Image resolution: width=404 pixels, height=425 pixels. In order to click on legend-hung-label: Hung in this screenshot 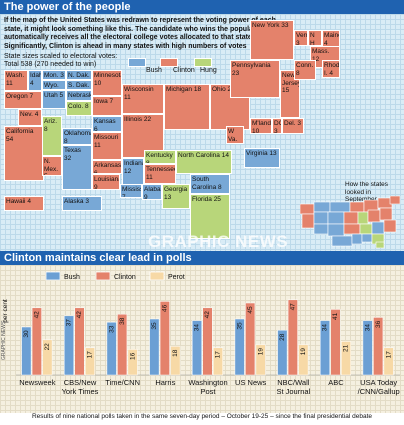, I will do `click(208, 70)`.